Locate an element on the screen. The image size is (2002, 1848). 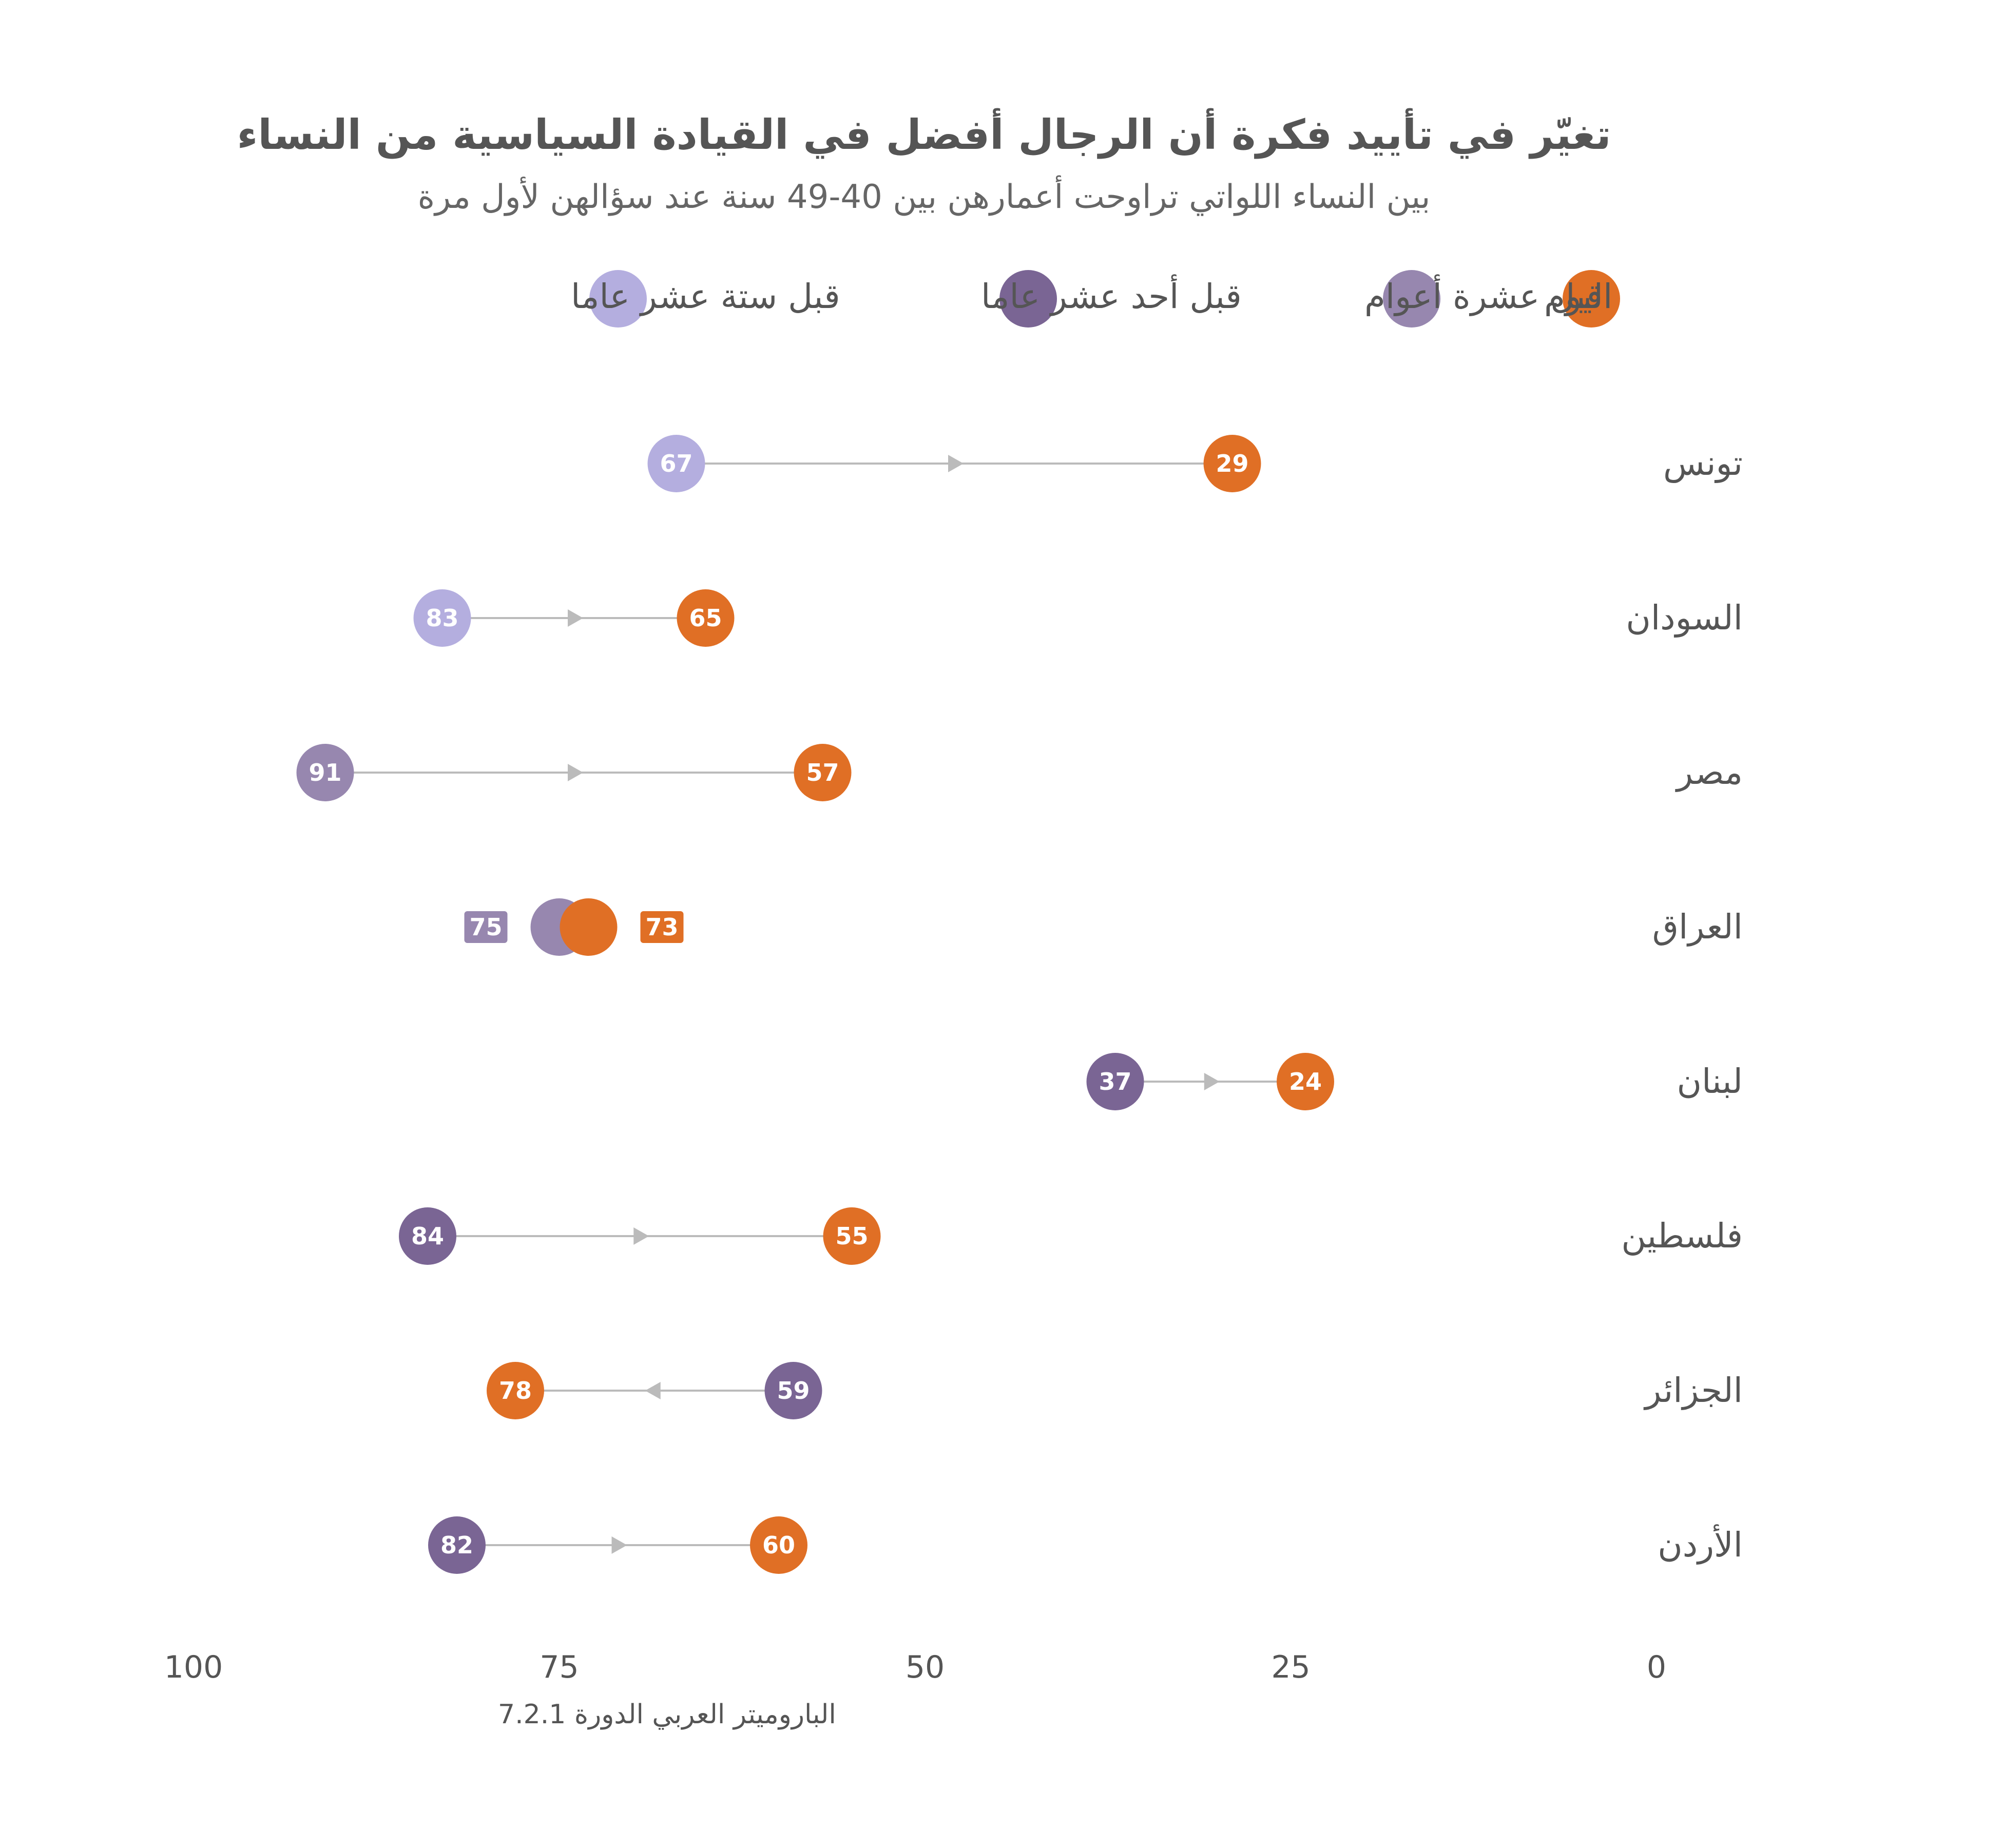
end-value-label: 73 is located at coordinates (661, 927).